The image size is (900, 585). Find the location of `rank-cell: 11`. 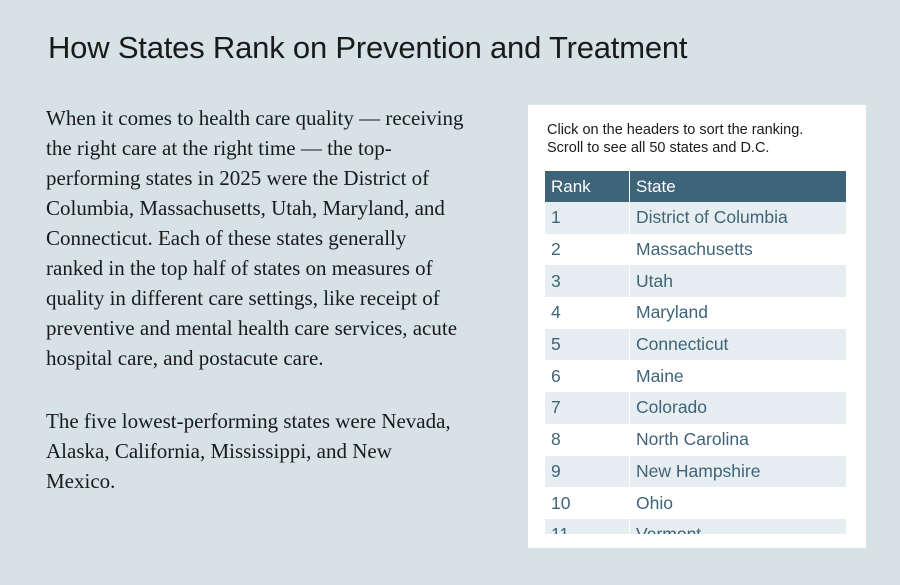

rank-cell: 11 is located at coordinates (587, 526).